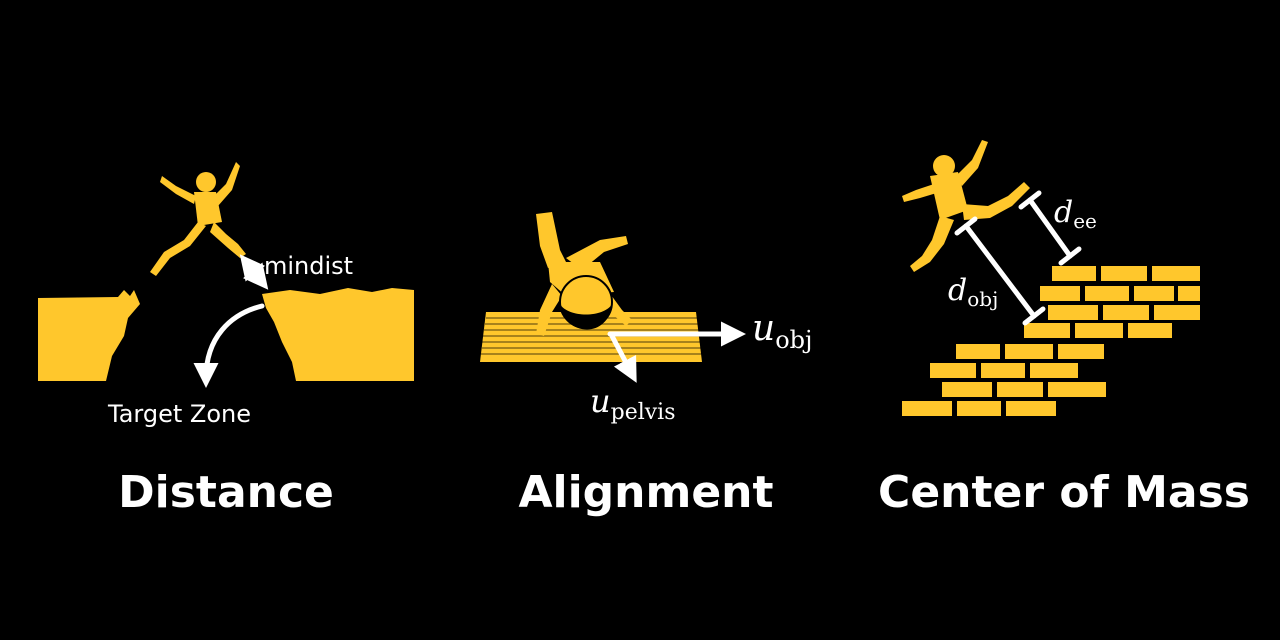 This screenshot has width=1280, height=640. I want to click on d-ee-bar, so click(1050, 228).